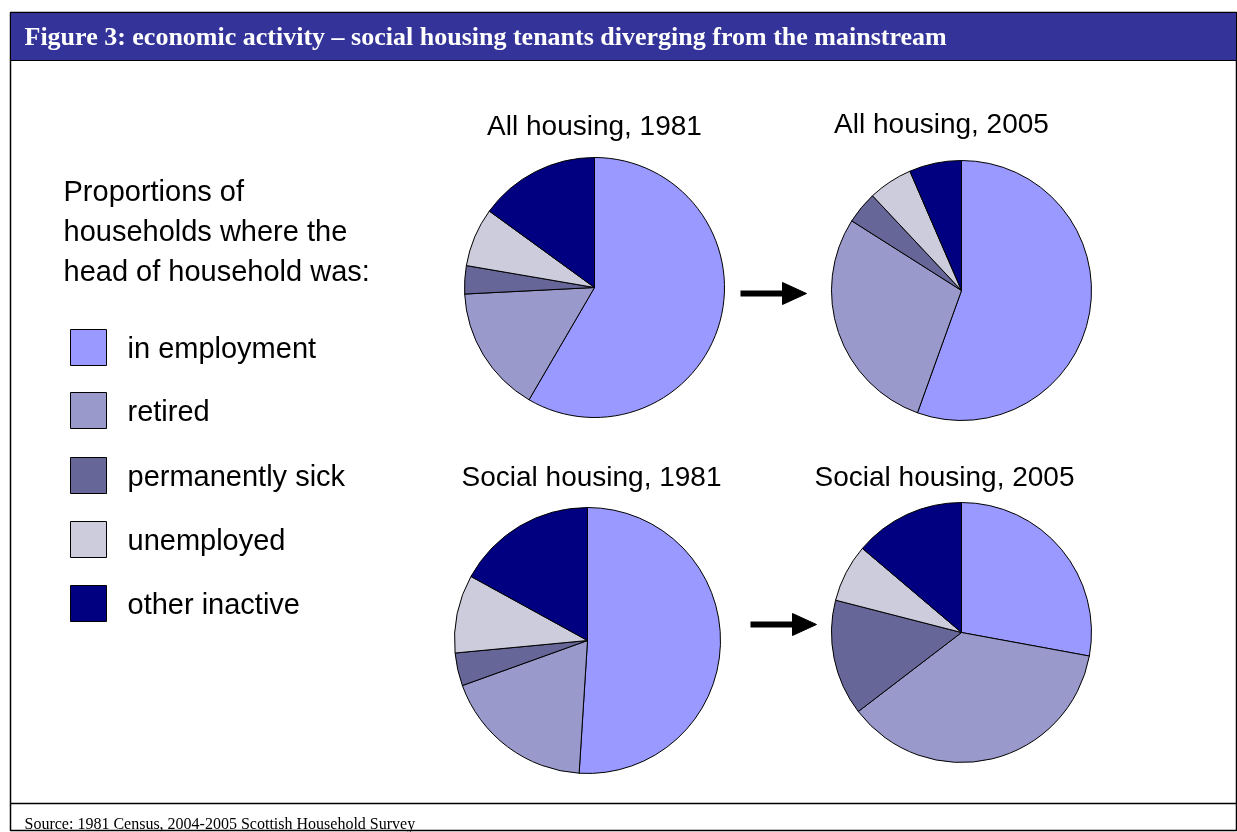 The image size is (1237, 832). Describe the element at coordinates (222, 347) in the screenshot. I see `legend-label: in employment` at that location.